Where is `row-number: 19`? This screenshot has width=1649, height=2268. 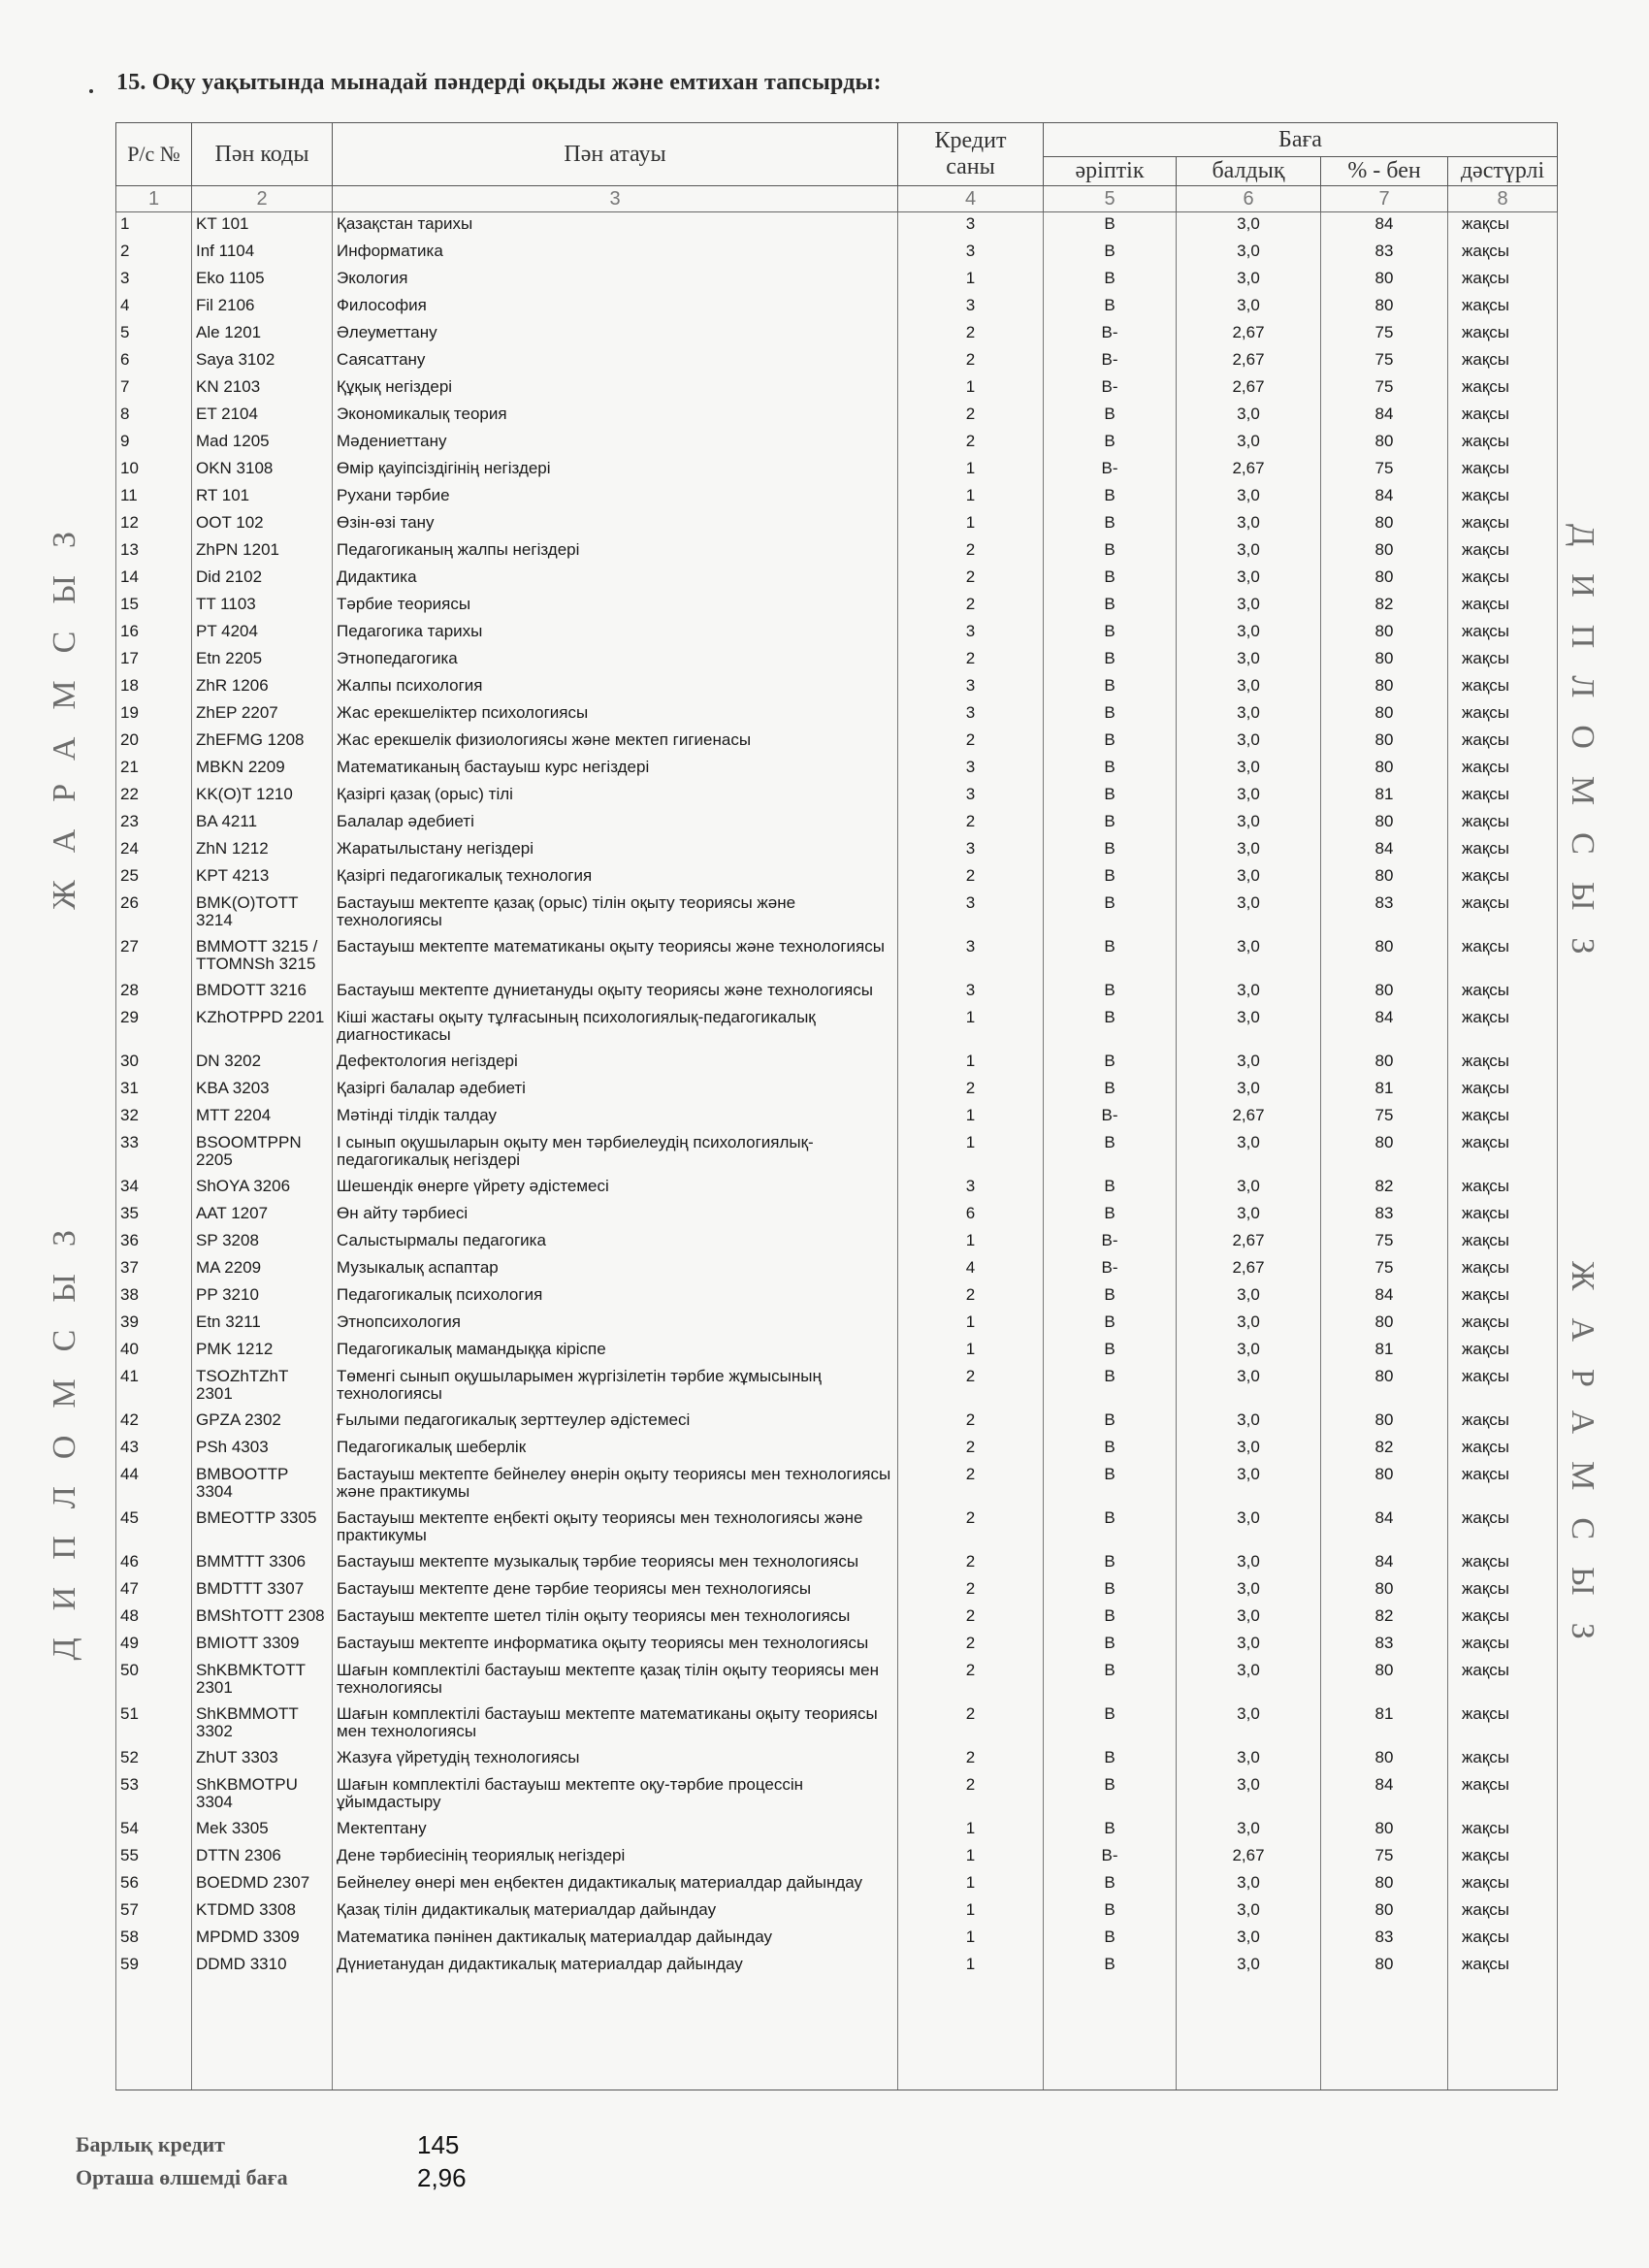 row-number: 19 is located at coordinates (153, 715).